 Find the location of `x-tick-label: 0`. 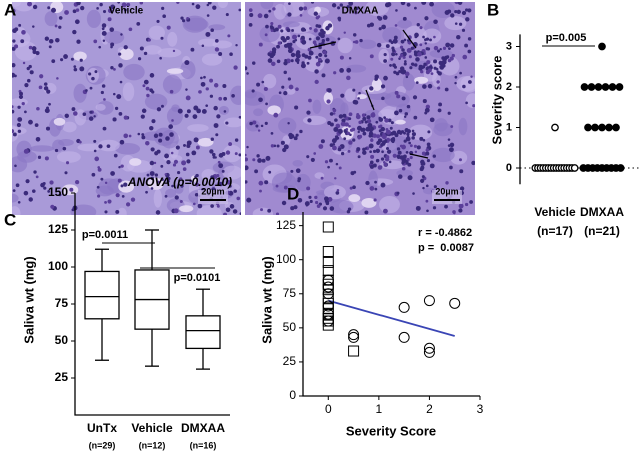

x-tick-label: 0 is located at coordinates (328, 409).